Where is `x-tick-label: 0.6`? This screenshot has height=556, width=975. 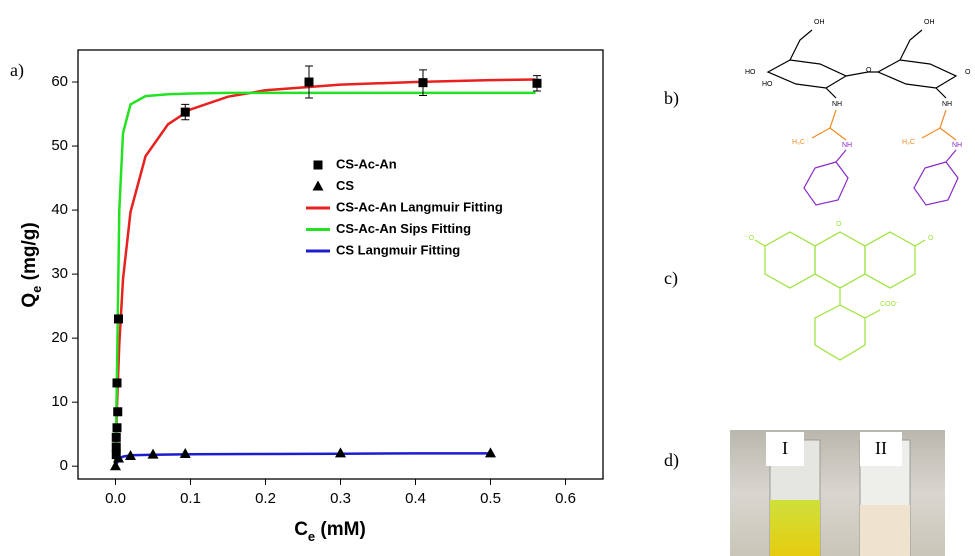
x-tick-label: 0.6 is located at coordinates (565, 498).